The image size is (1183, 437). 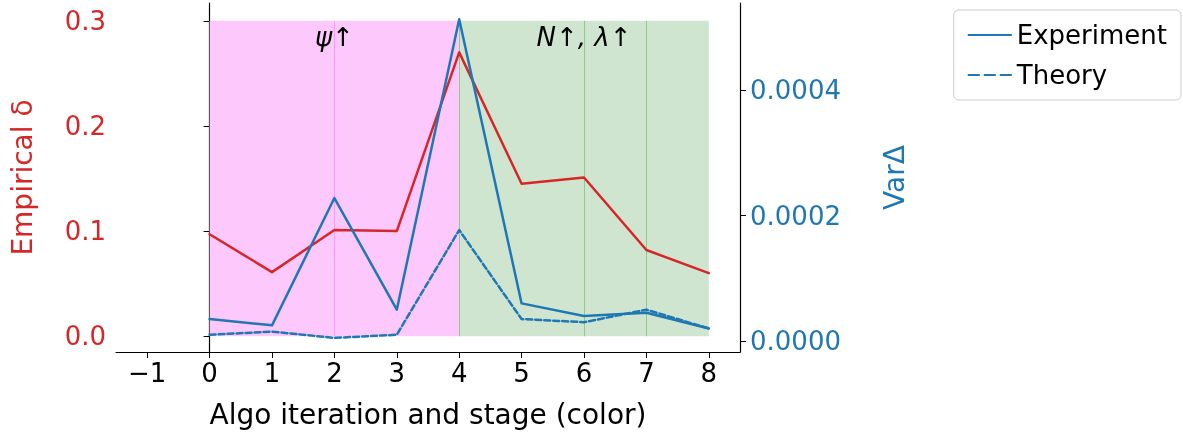 I want to click on y-tick-label: 0.0, so click(x=85, y=336).